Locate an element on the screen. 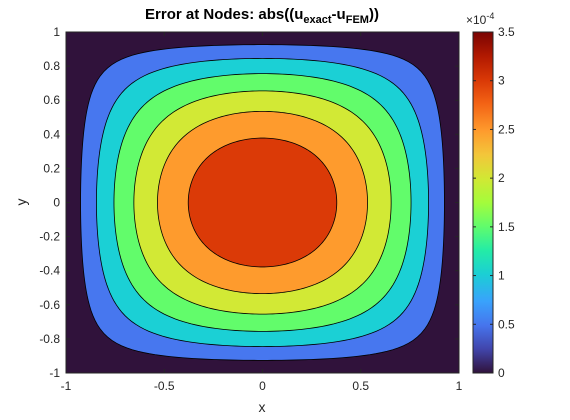  y-axis-label: y is located at coordinates (21, 202).